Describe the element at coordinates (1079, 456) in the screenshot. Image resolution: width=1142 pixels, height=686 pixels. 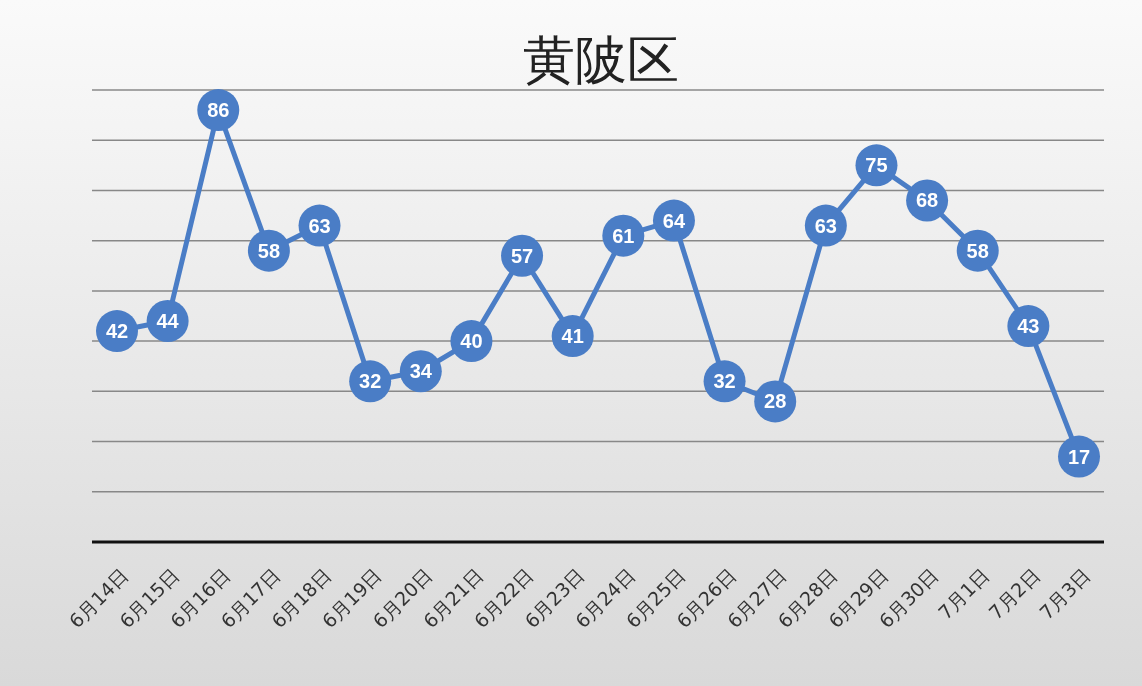
I see `data-label: 17` at that location.